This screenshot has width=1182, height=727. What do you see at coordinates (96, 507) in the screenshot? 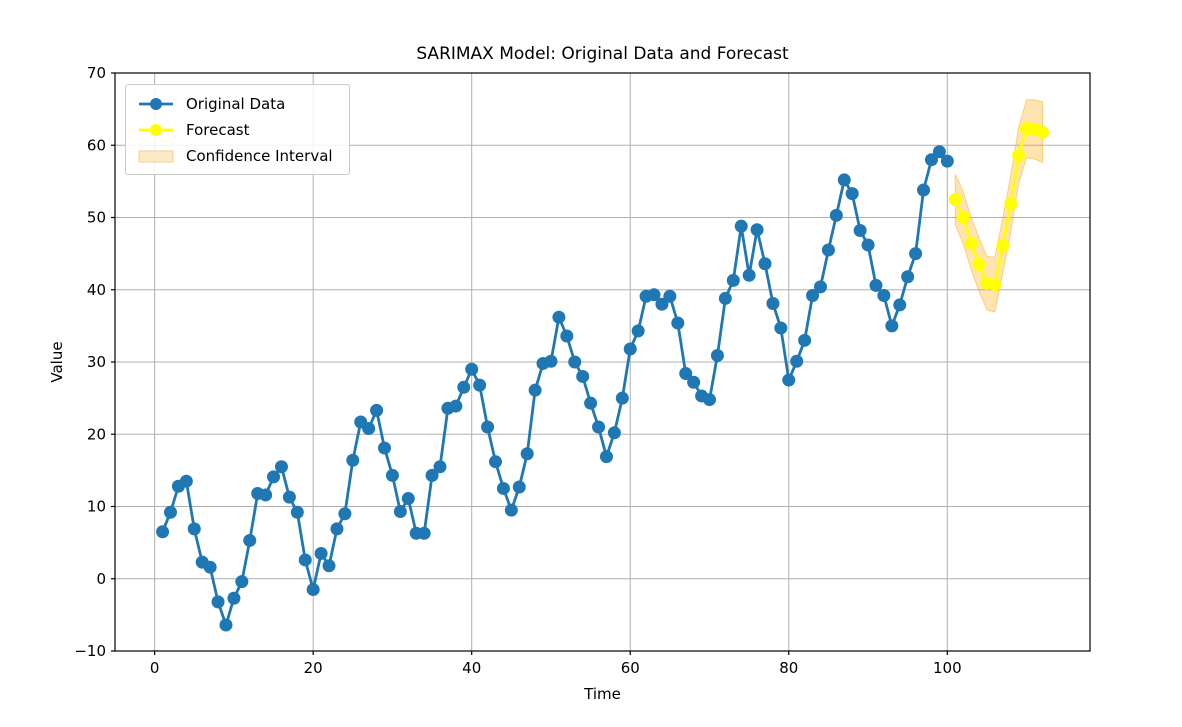
I see `y-tick-label: 10` at bounding box center [96, 507].